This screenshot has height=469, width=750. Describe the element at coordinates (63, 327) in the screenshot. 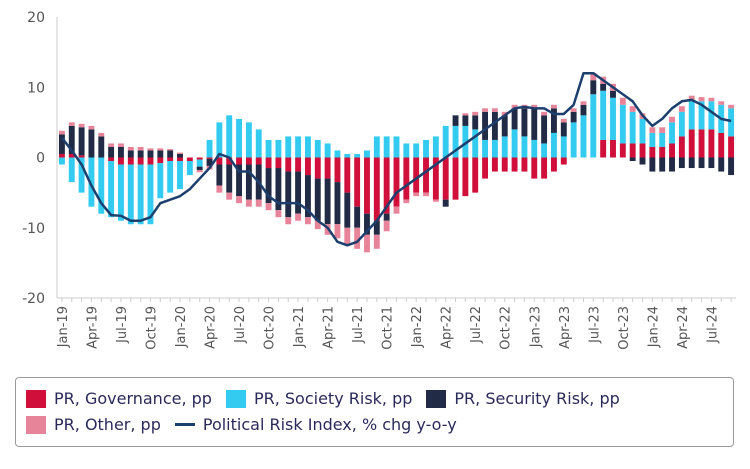

I see `x-tick-label: Jan-19` at that location.